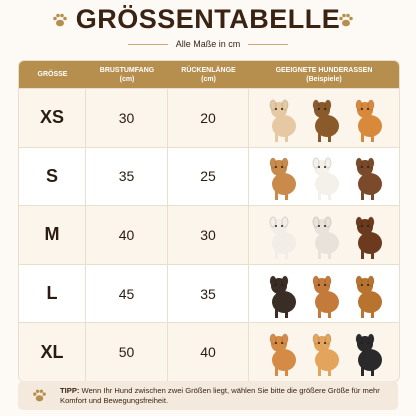  I want to click on value-cell: 25, so click(208, 176).